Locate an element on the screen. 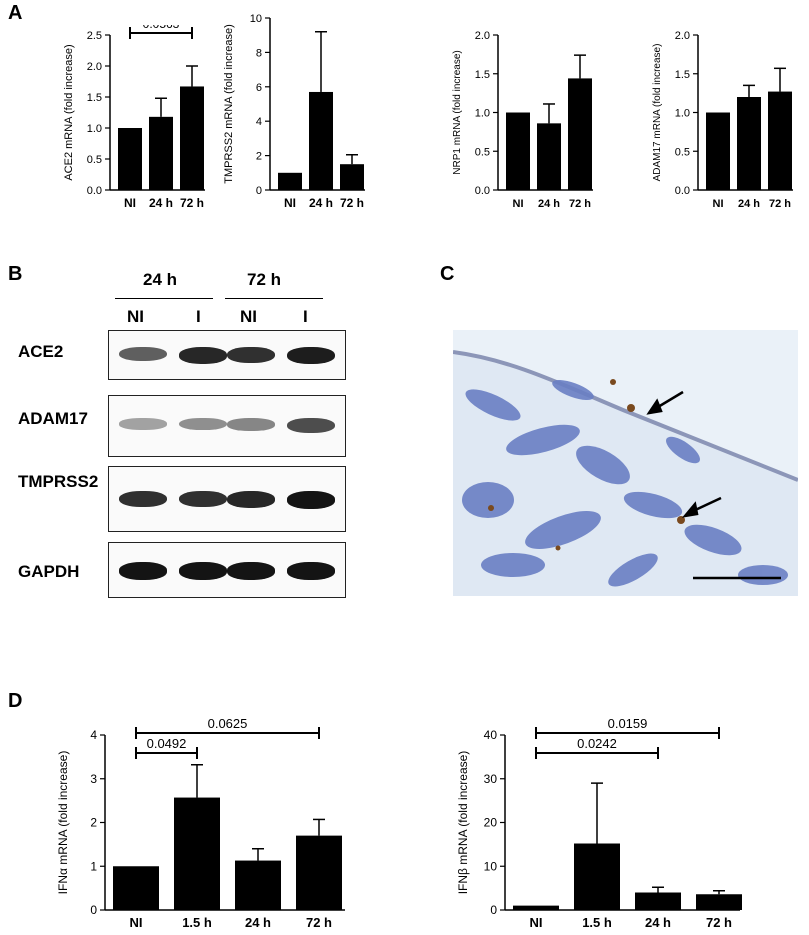 This screenshot has height=935, width=809. y-tick-label: 3 is located at coordinates (93, 779).